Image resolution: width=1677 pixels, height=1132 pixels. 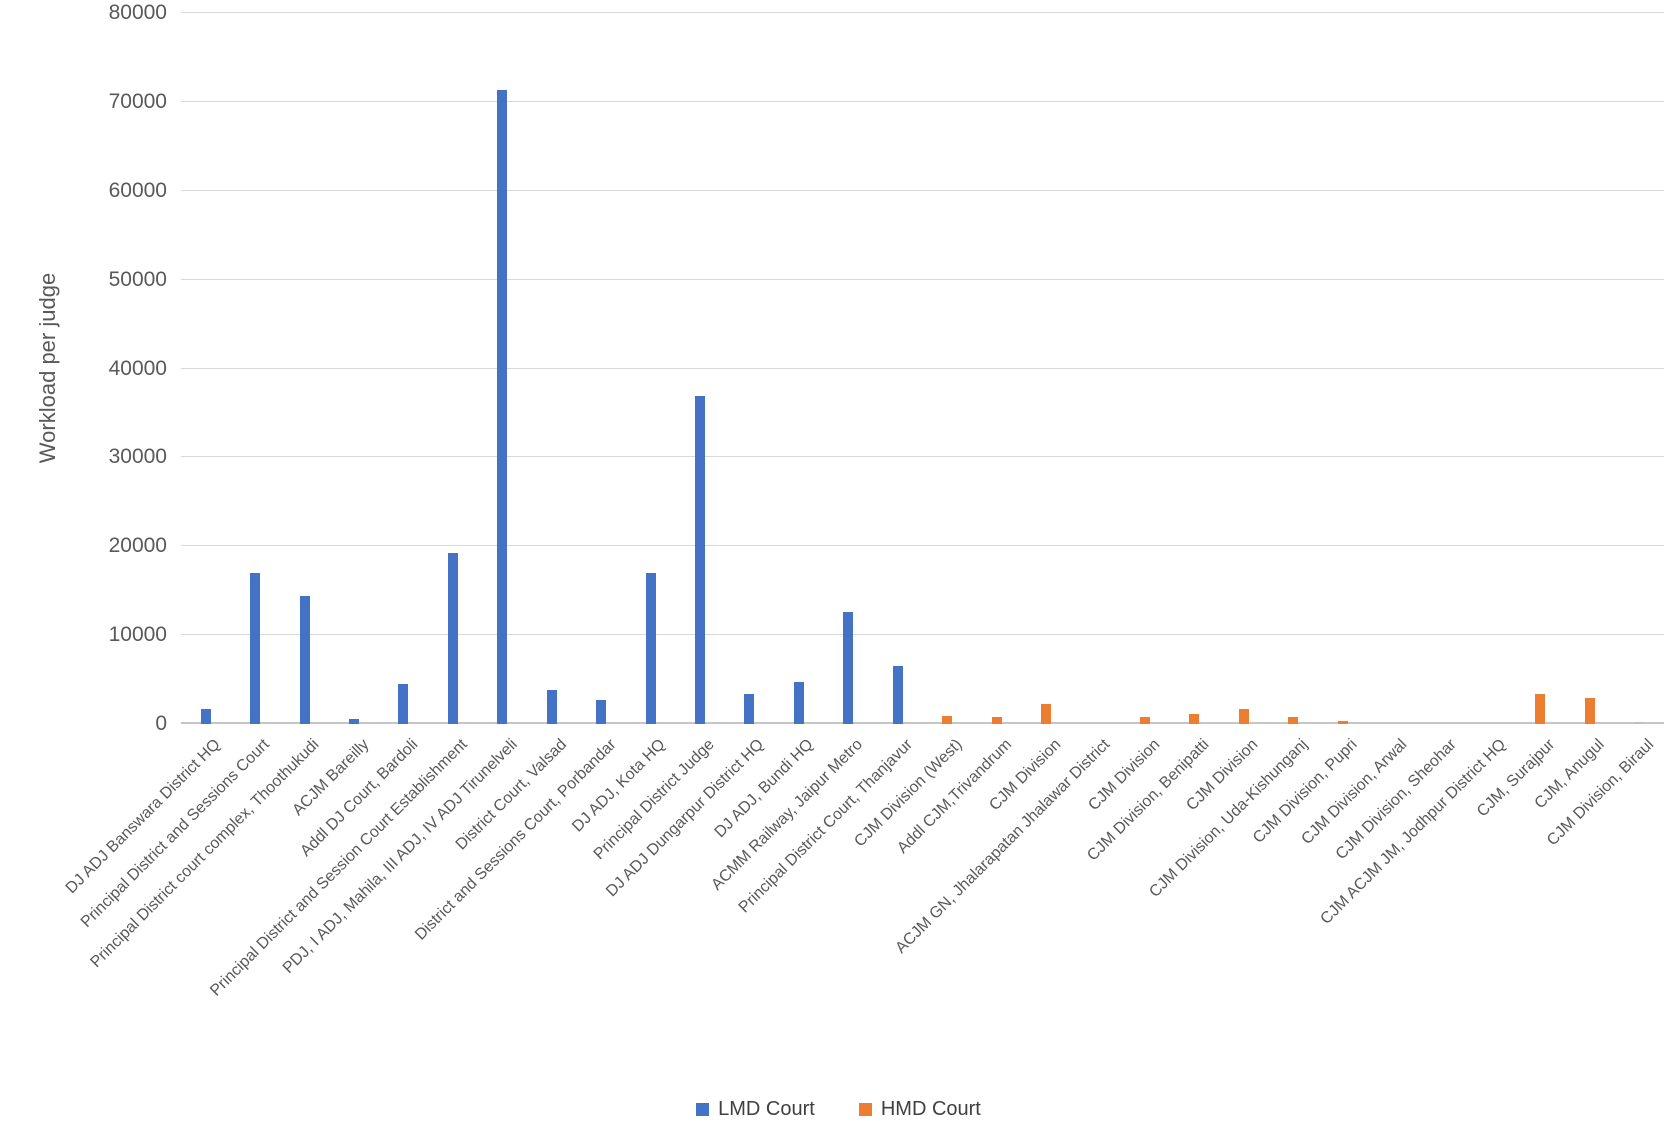 I want to click on y-tick-label-10000: 10000, so click(x=137, y=635).